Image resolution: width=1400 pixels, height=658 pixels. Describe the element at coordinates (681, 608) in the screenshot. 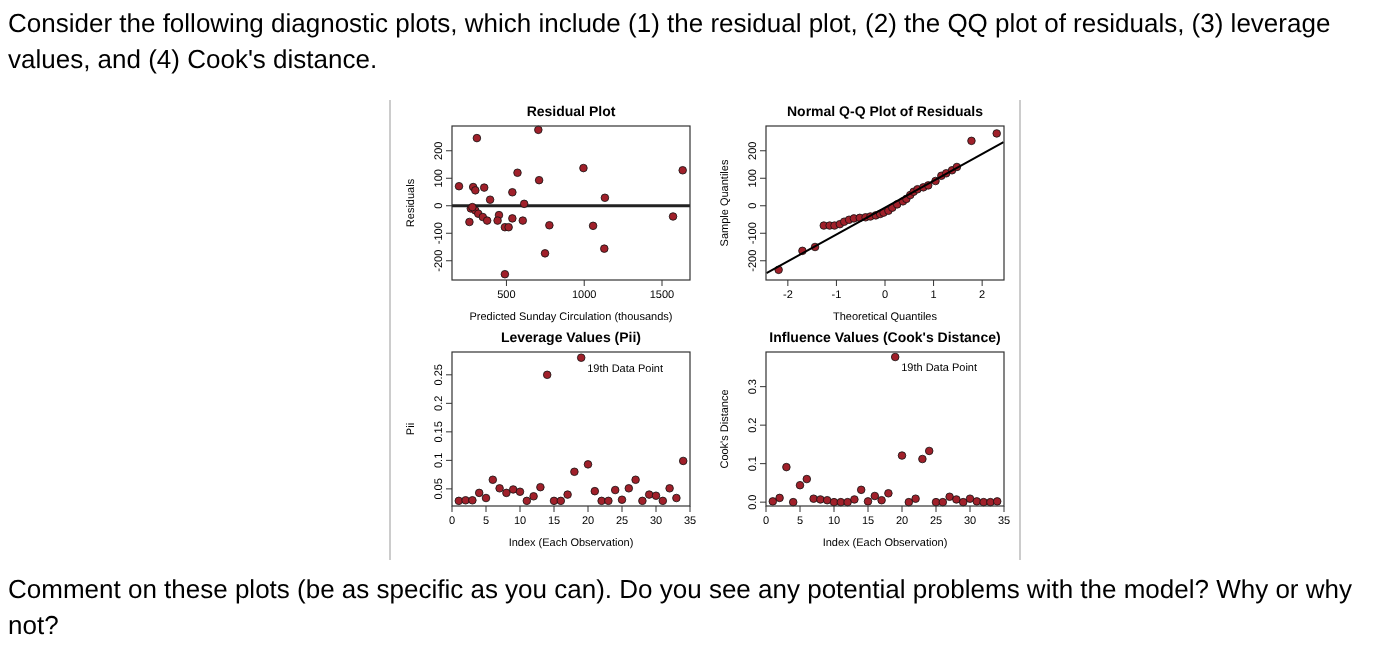

I see `text: Comment on these plots (be as specific as you can). Do you see any potential problems with the model? Why or why not?` at that location.